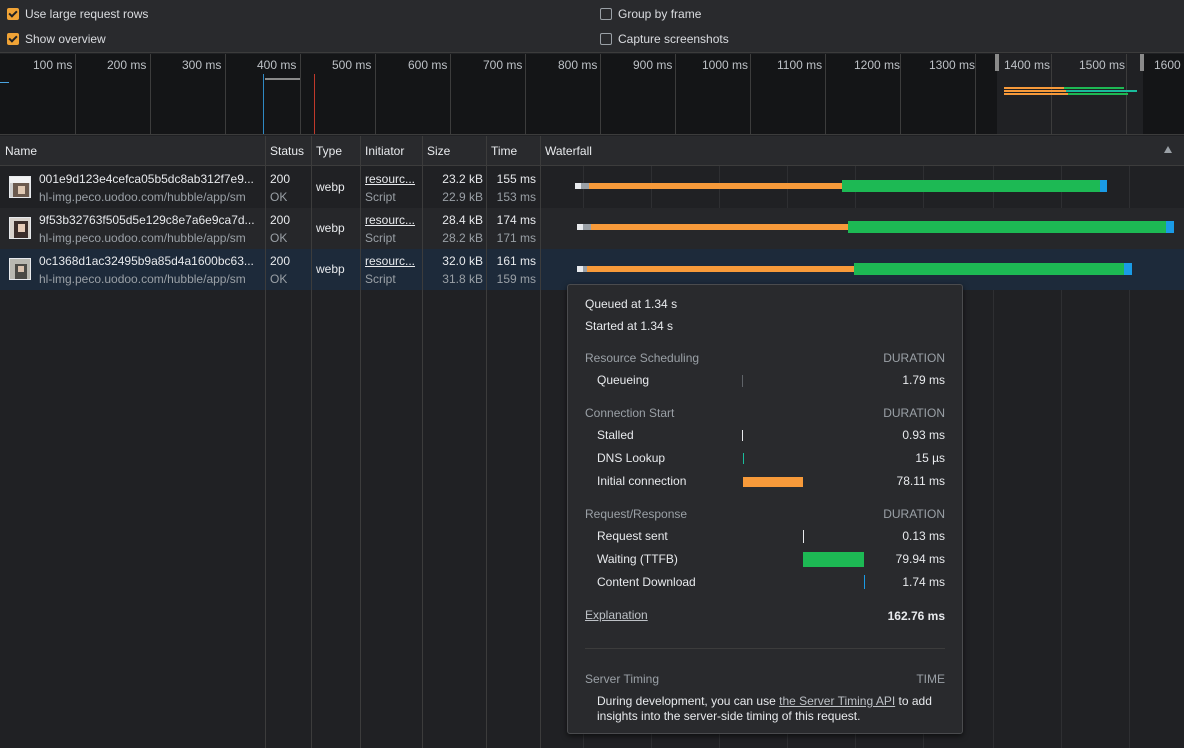 The width and height of the screenshot is (1184, 748). I want to click on waterfall-download-segment, so click(1103, 186).